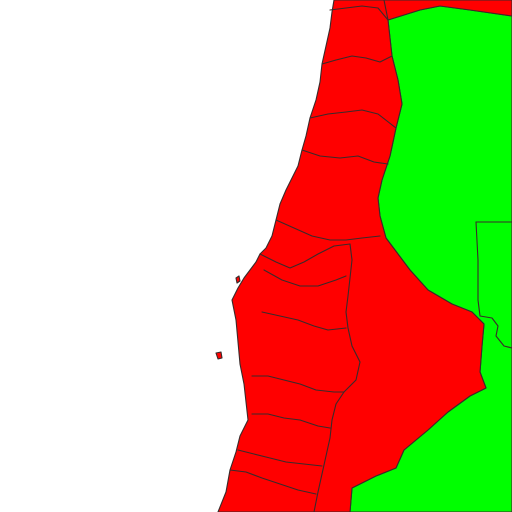 The height and width of the screenshot is (512, 512). What do you see at coordinates (238, 279) in the screenshot?
I see `island-north` at bounding box center [238, 279].